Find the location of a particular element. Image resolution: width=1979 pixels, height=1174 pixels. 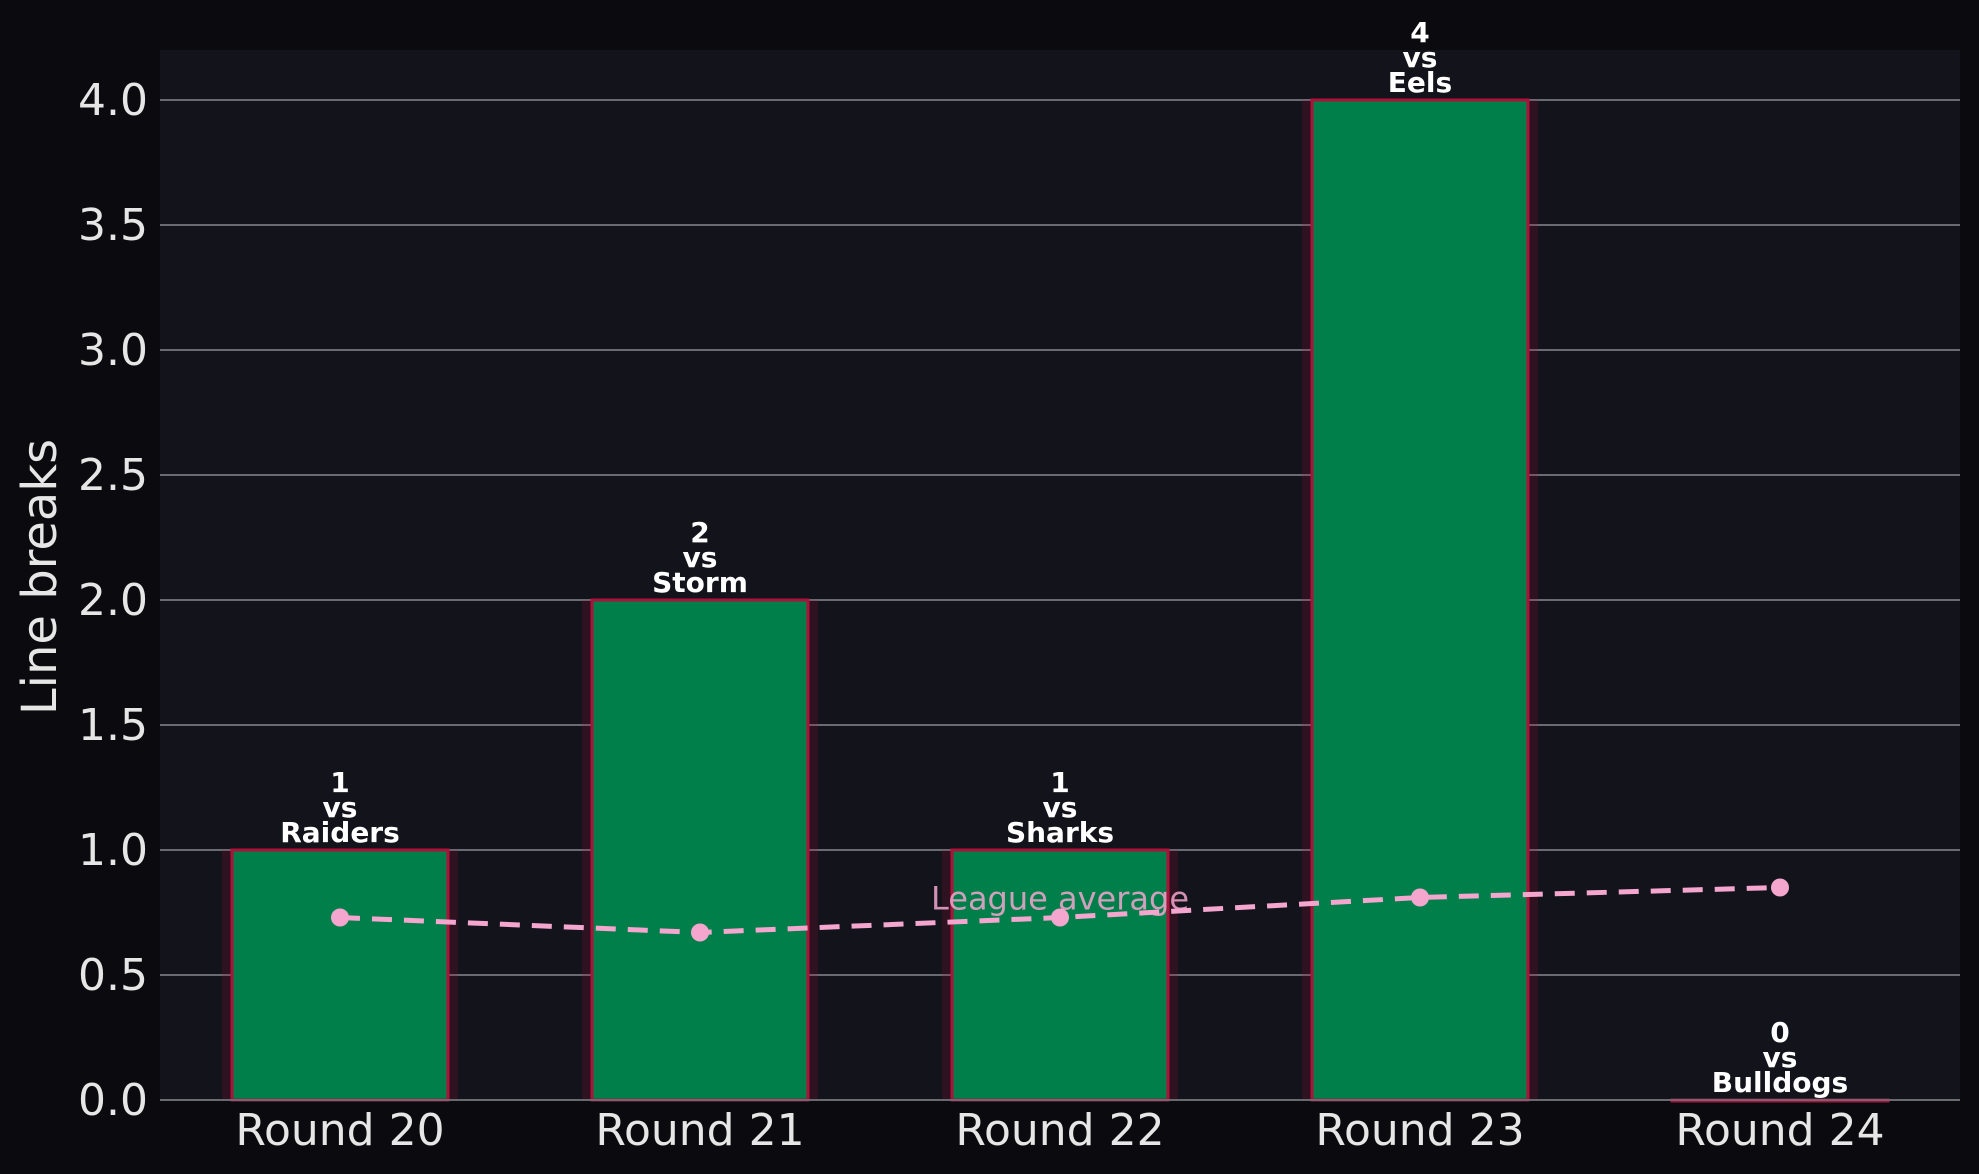

x-tick-label: Round 24 is located at coordinates (1779, 1130).